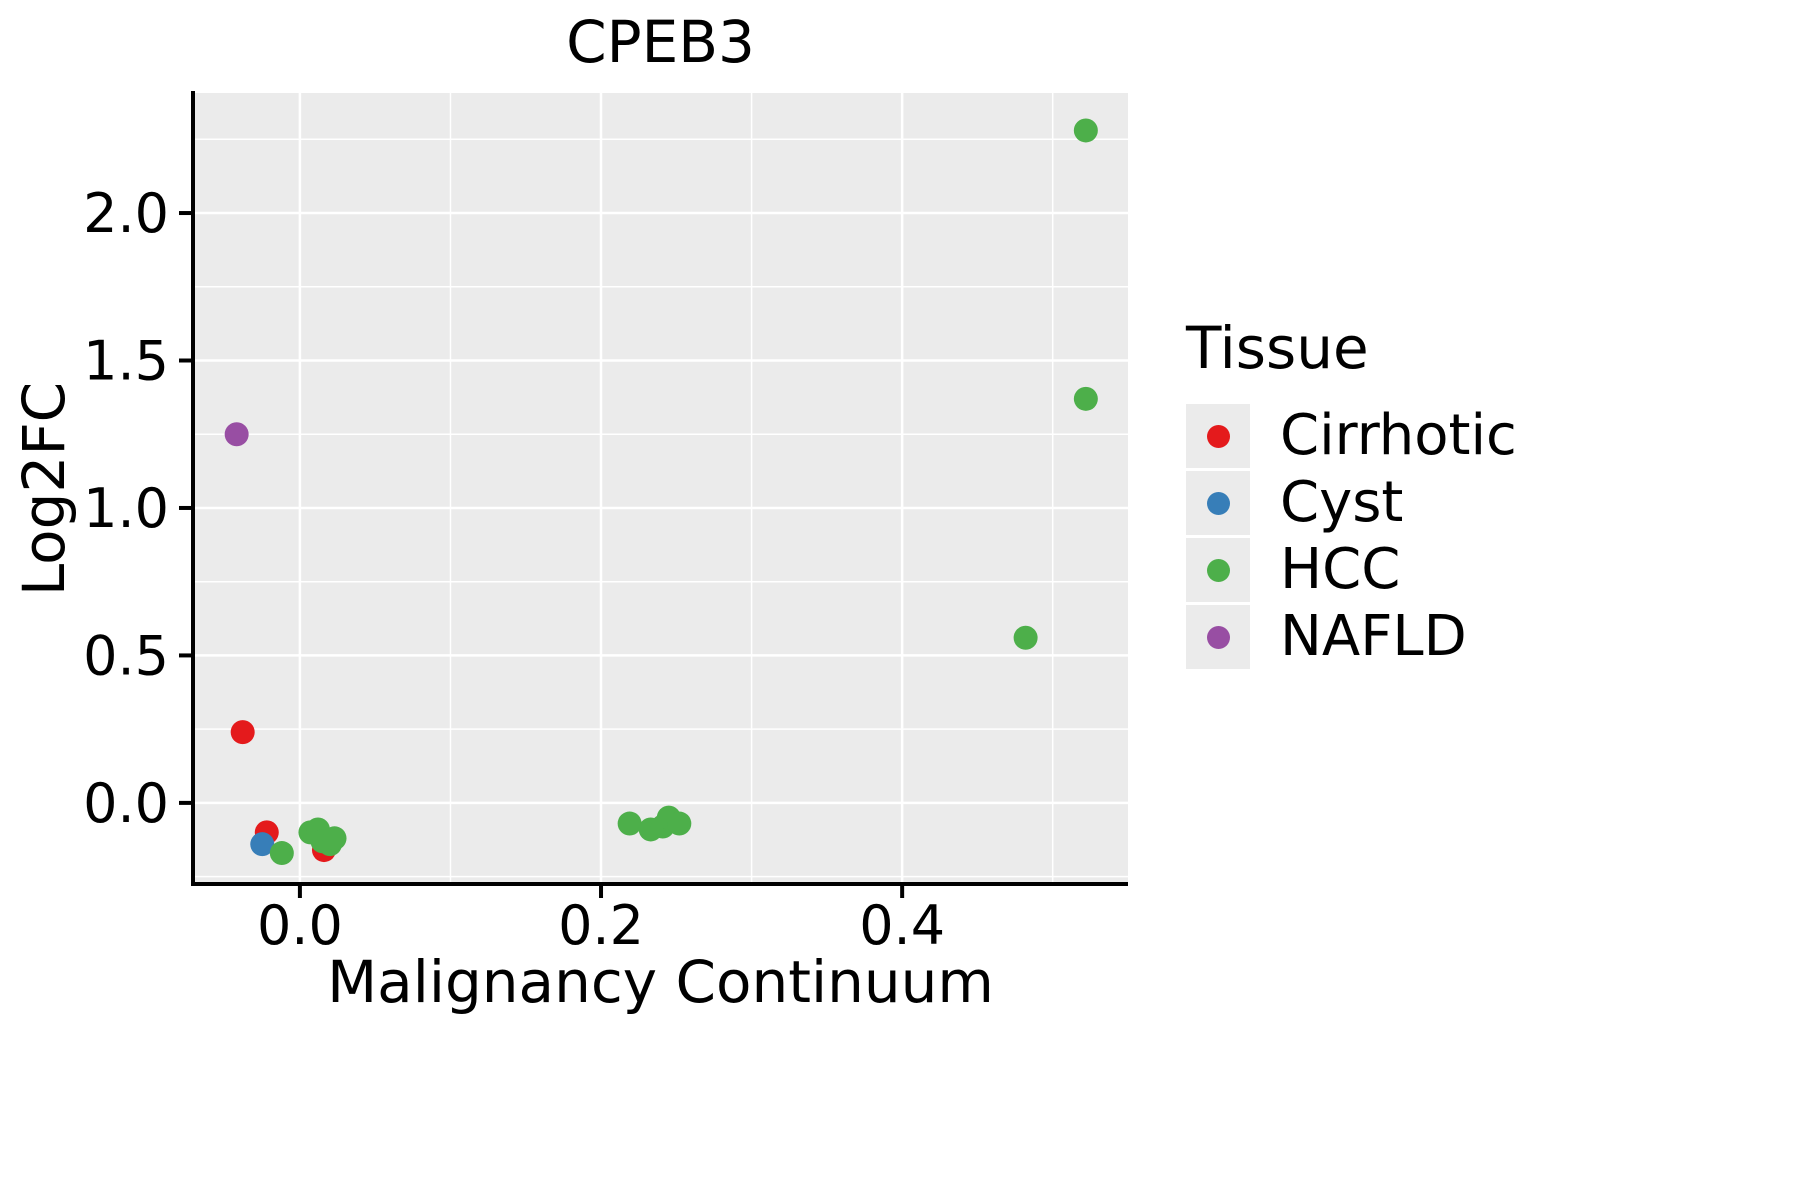  What do you see at coordinates (1398, 435) in the screenshot?
I see `legend-label: Cirrhotic` at bounding box center [1398, 435].